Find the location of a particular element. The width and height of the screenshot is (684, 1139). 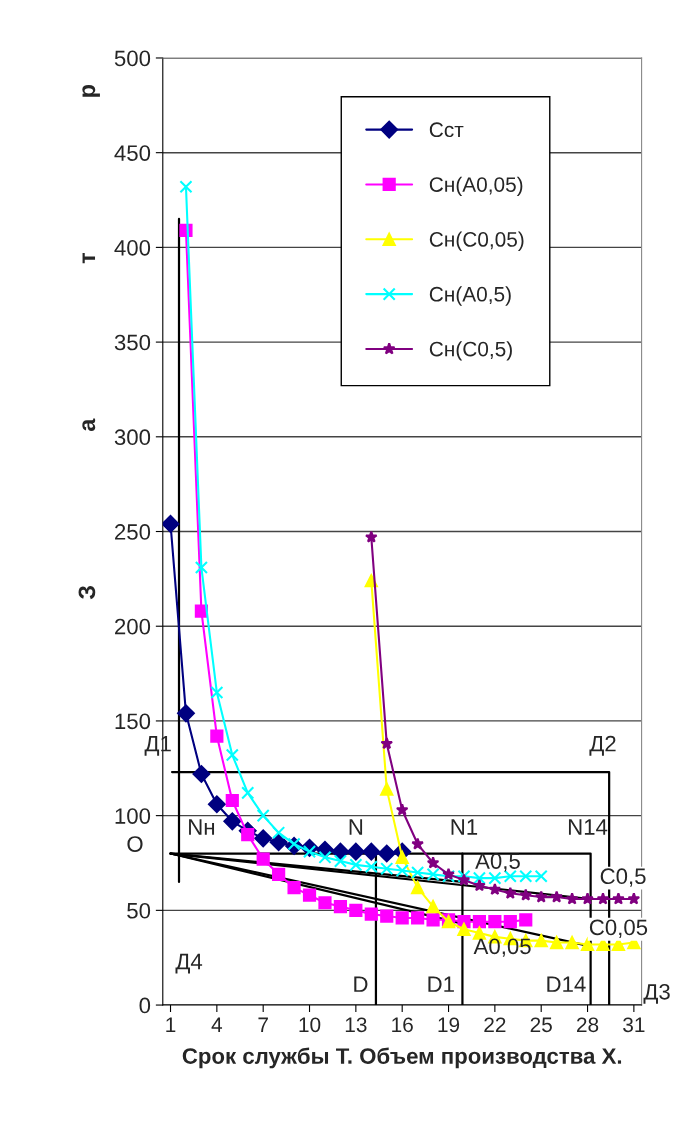

x-axis-title: Срок службы Т. Объем производства Х. is located at coordinates (402, 1058).